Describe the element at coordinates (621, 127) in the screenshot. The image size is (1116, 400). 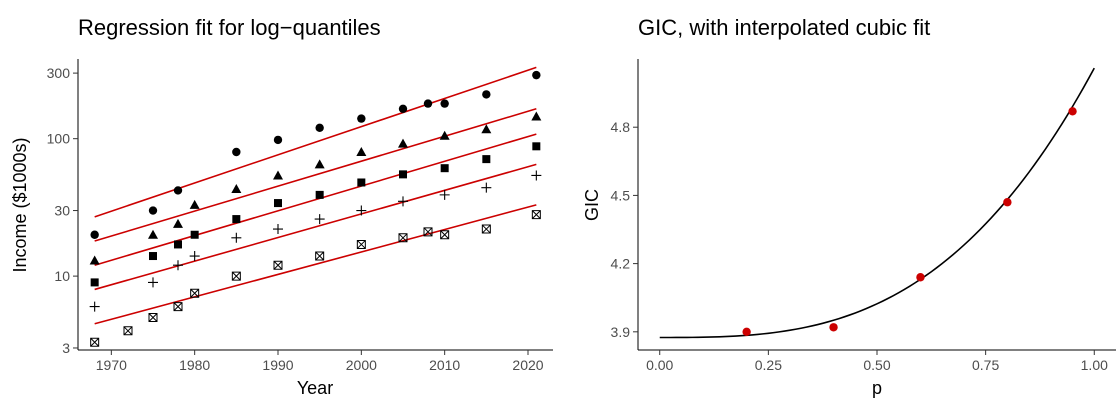
I see `y-tick-label: 4.8` at that location.